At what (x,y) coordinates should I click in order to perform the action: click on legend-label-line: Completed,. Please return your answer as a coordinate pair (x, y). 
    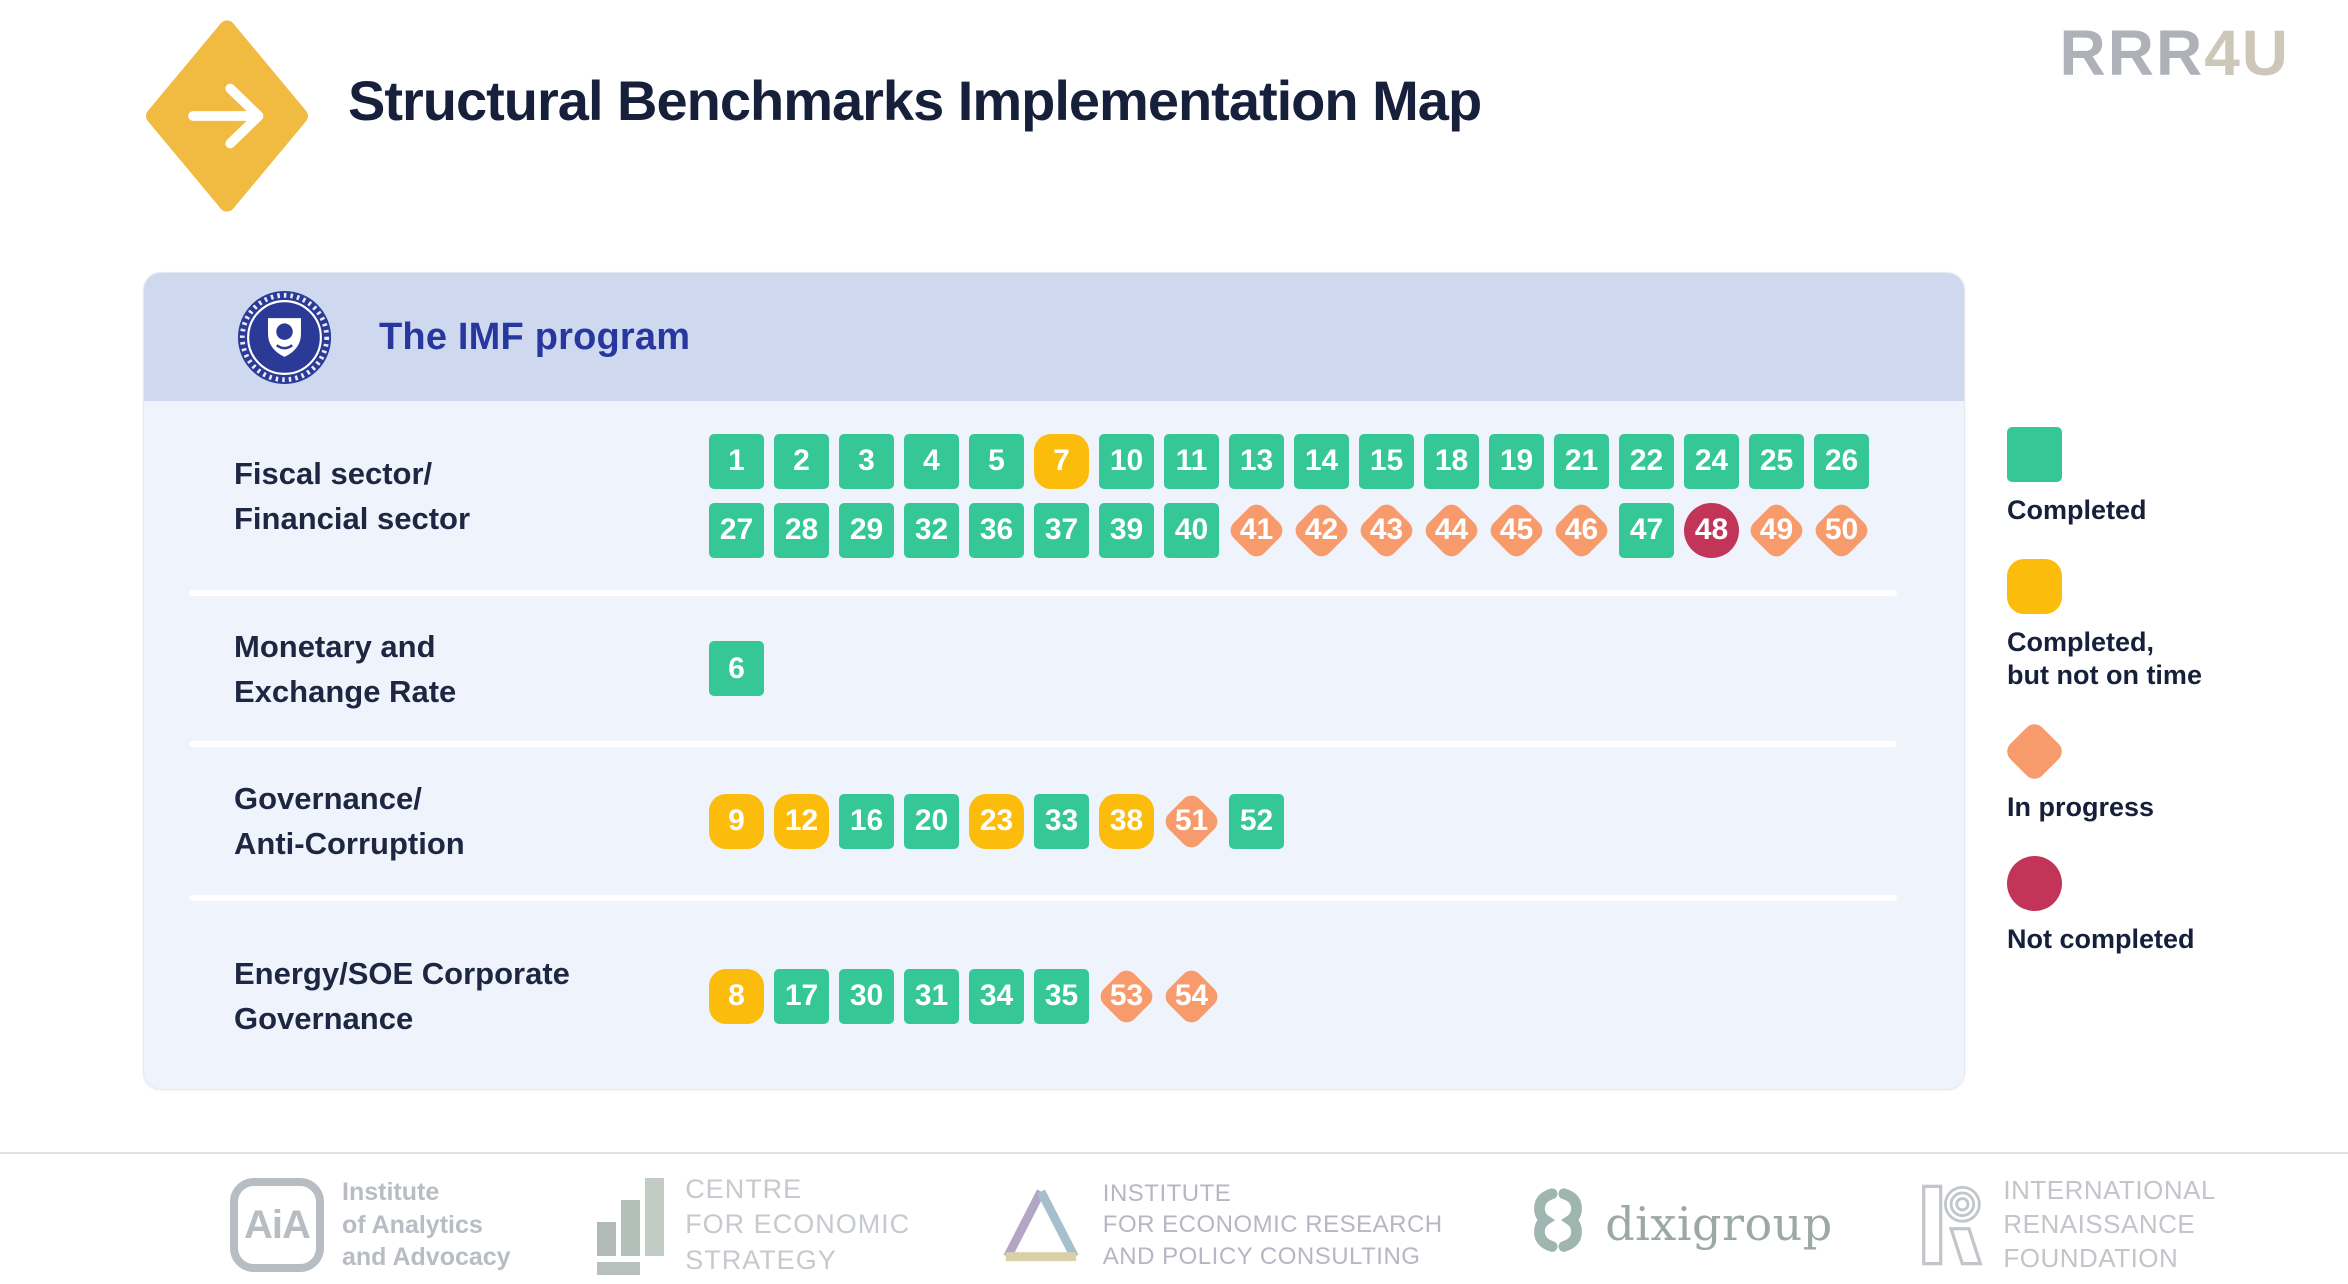
    Looking at the image, I should click on (2081, 642).